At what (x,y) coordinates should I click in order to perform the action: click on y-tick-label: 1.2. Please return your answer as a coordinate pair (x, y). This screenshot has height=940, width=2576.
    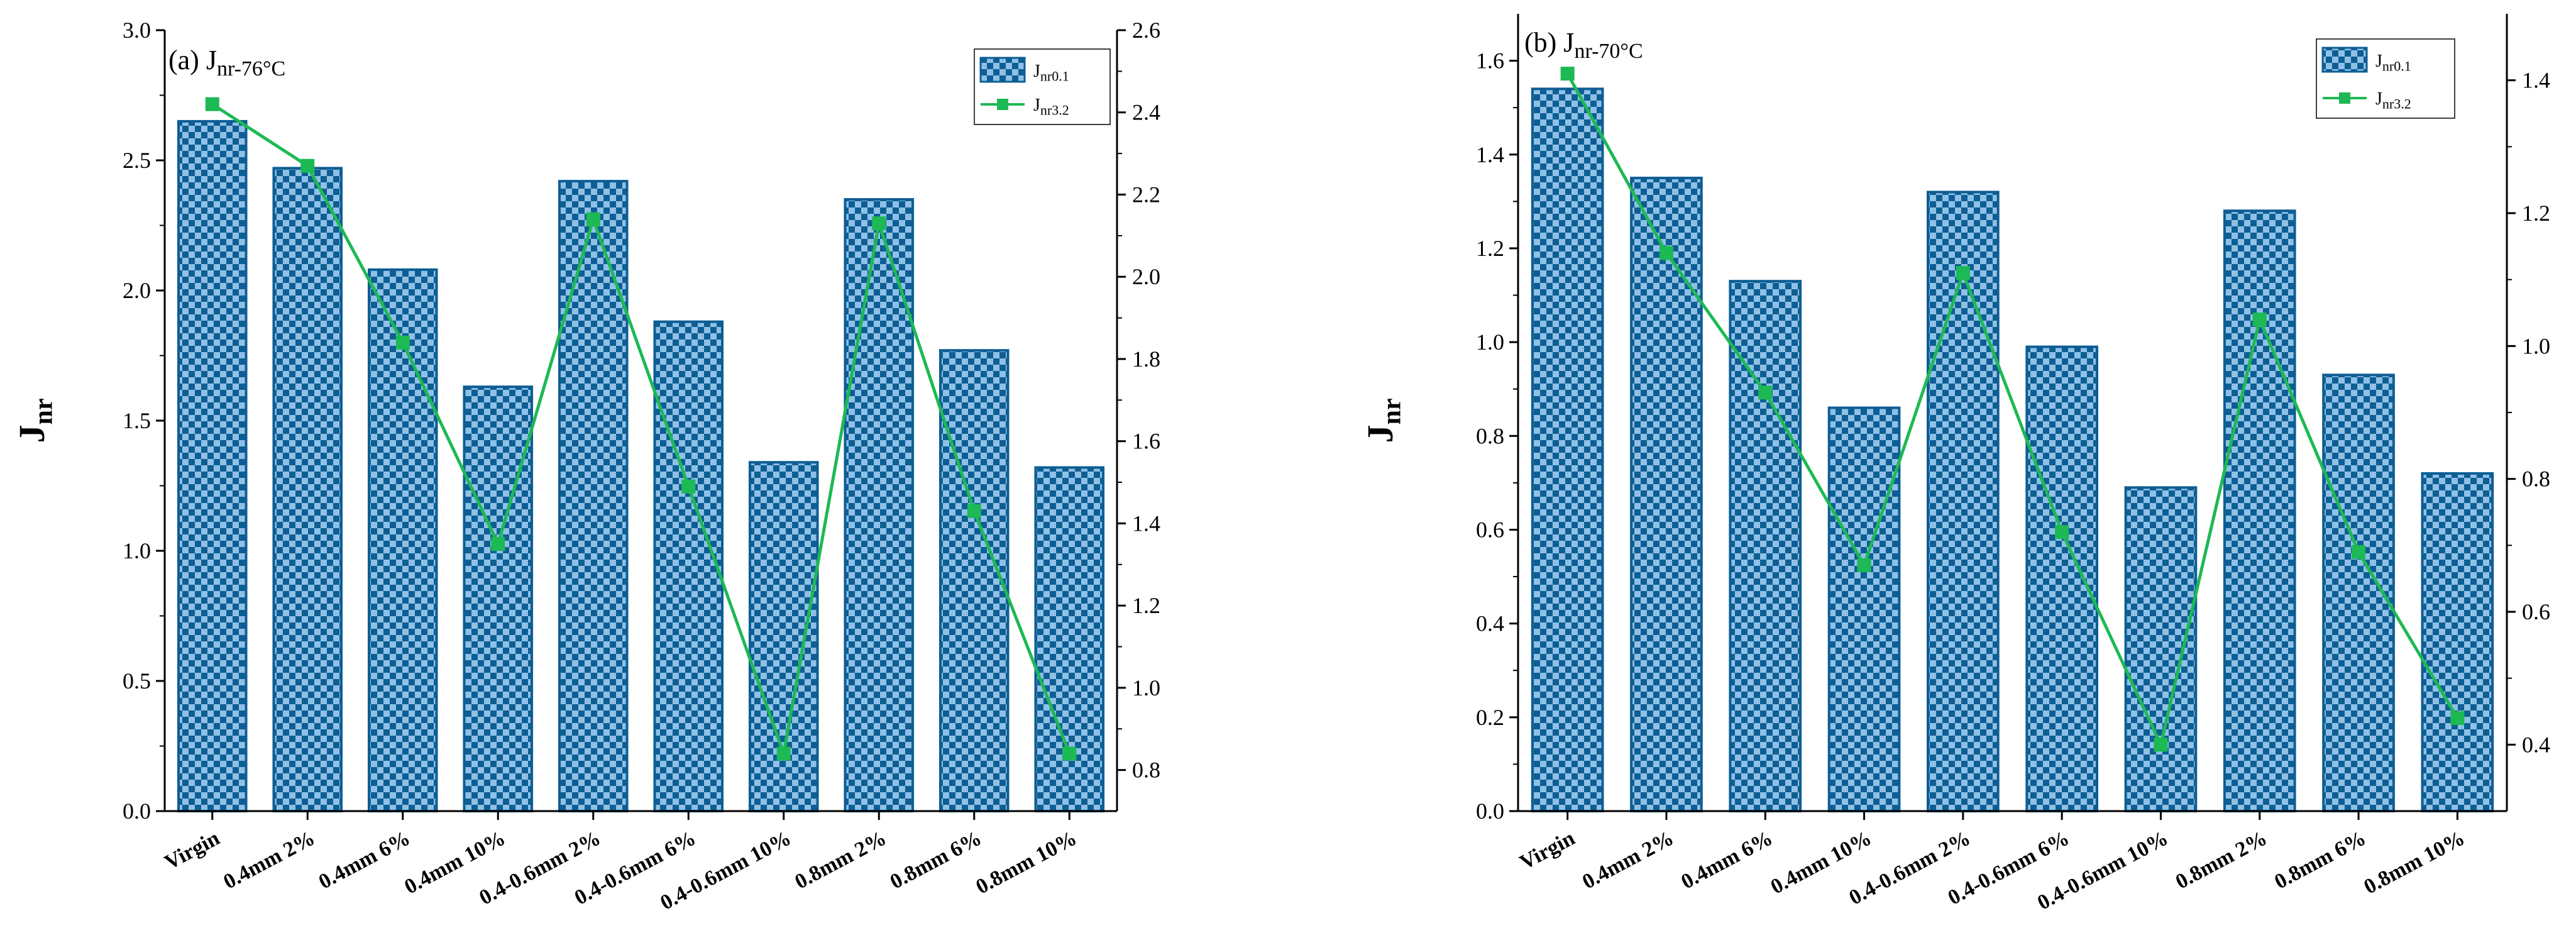
    Looking at the image, I should click on (1490, 248).